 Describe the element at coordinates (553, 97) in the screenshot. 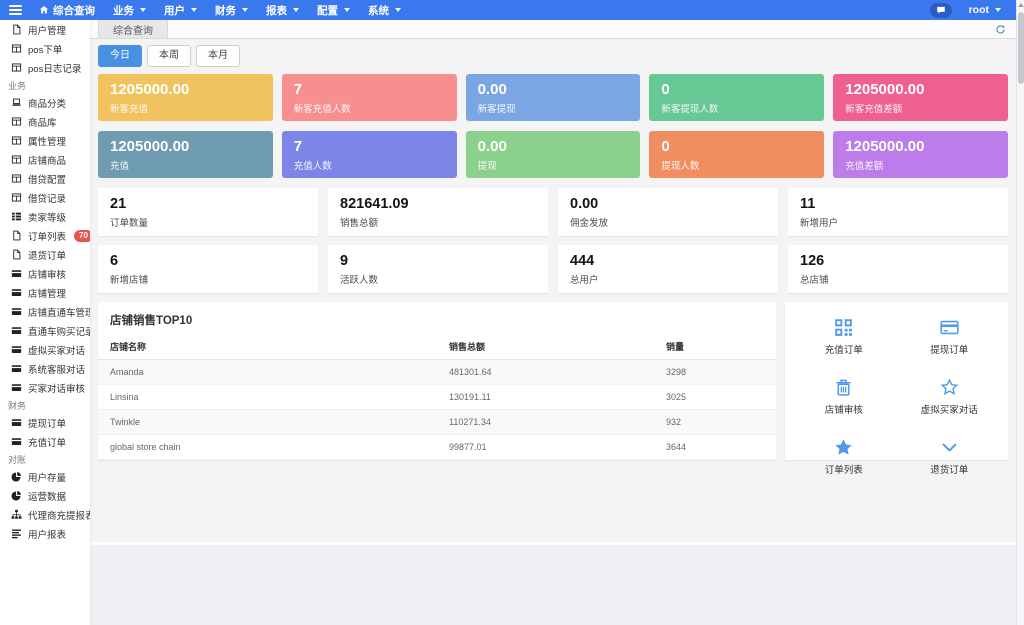

I see `stat-card-new-withdraw: 0.00 新客提现` at that location.